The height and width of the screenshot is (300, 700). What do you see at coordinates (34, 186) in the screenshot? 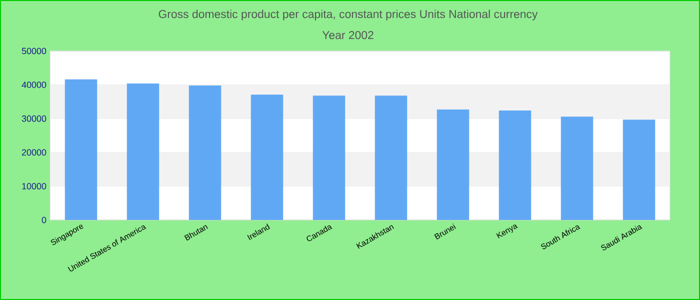
I see `y-tick-label: 10000` at bounding box center [34, 186].